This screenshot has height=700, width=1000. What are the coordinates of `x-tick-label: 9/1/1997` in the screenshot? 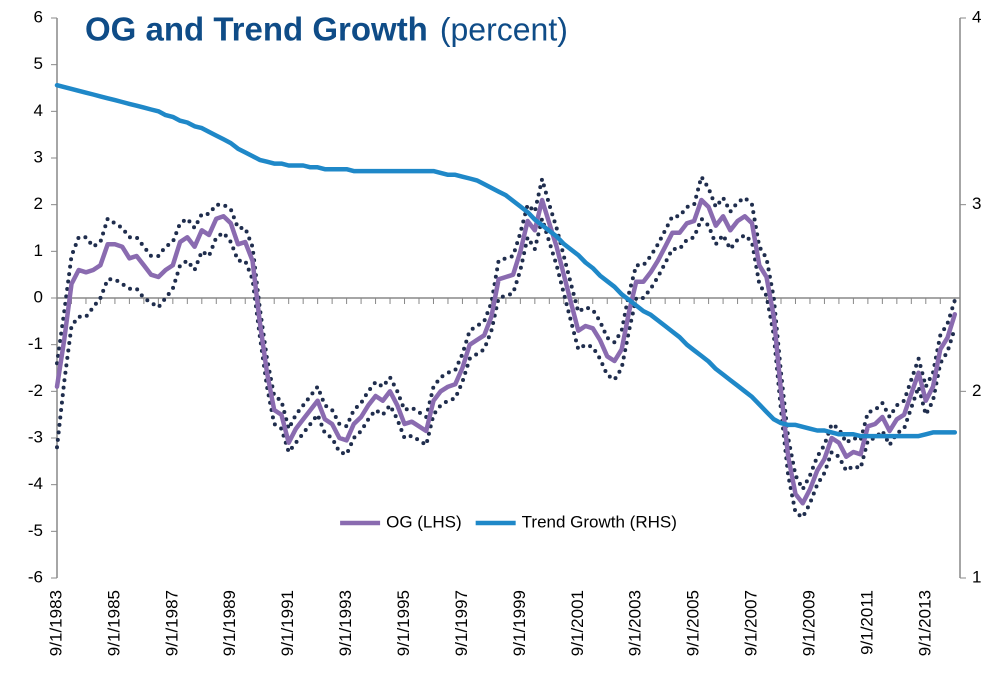 It's located at (461, 623).